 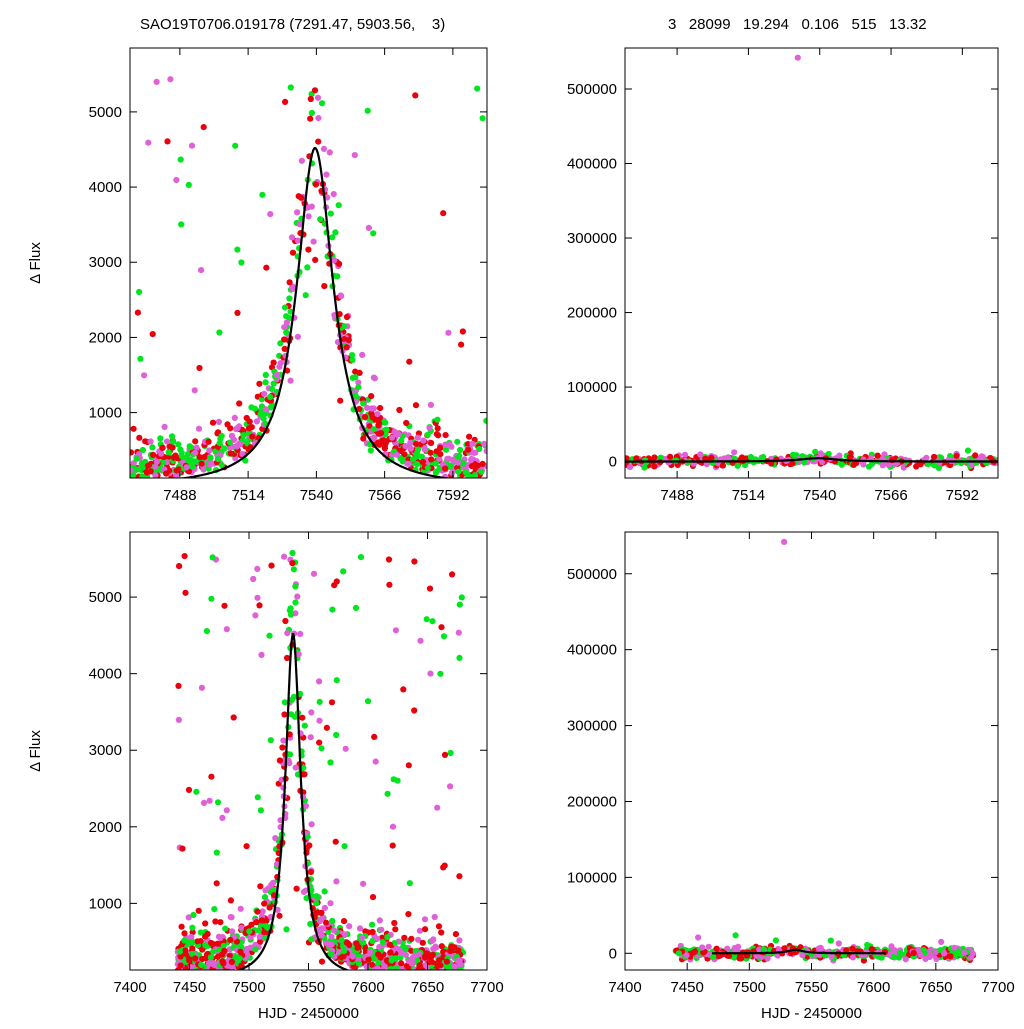 What do you see at coordinates (105, 112) in the screenshot?
I see `y-tick-label: 5000` at bounding box center [105, 112].